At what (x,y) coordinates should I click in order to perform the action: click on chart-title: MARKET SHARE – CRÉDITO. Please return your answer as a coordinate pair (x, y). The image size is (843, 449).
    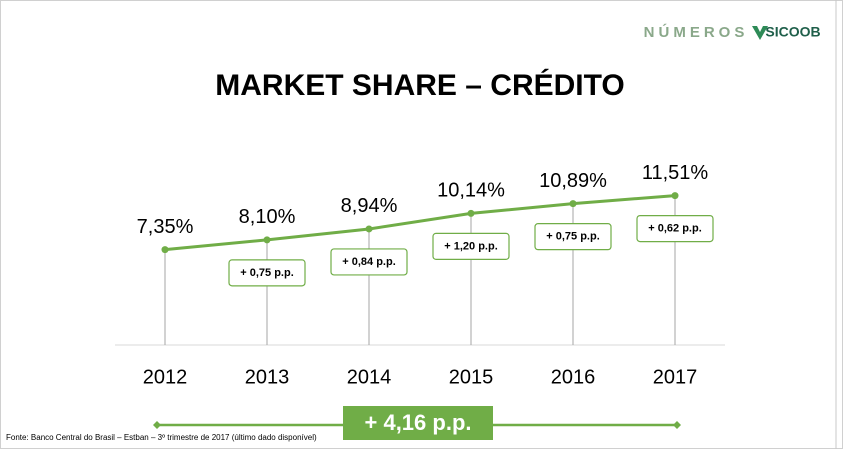
    Looking at the image, I should click on (419, 85).